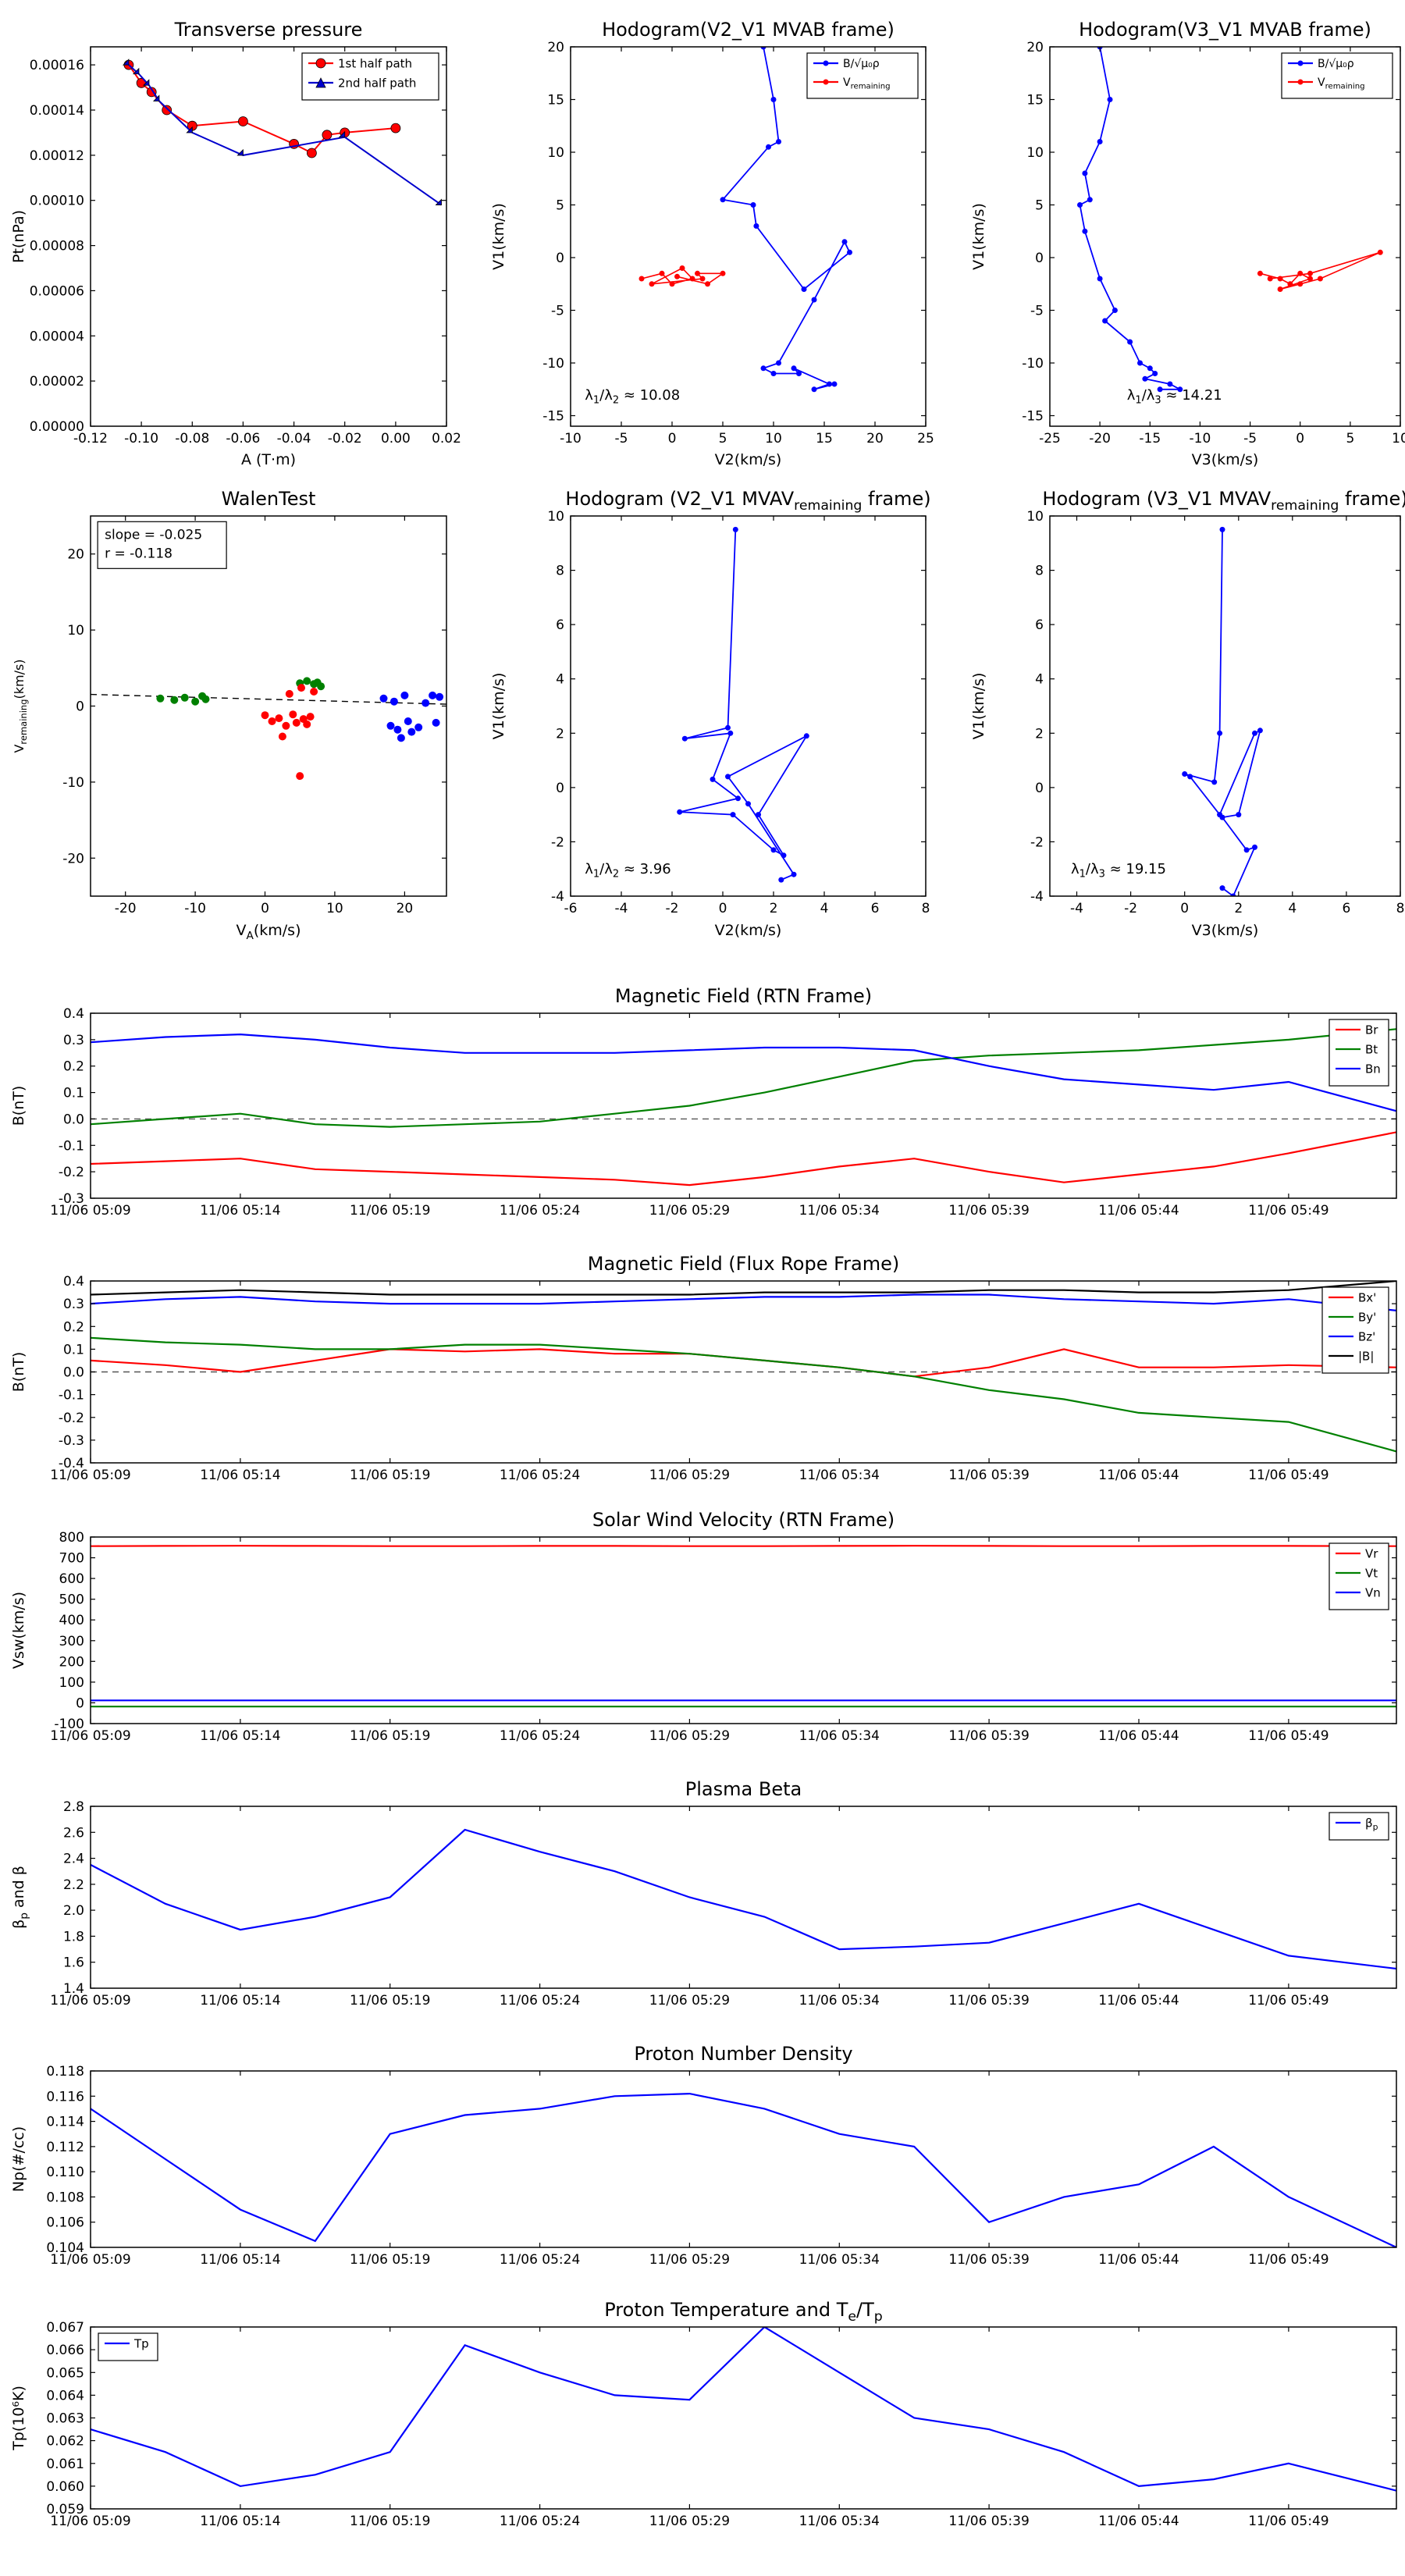 The image size is (1405, 2576). I want to click on svg-text: 2.6, so click(73, 1833).